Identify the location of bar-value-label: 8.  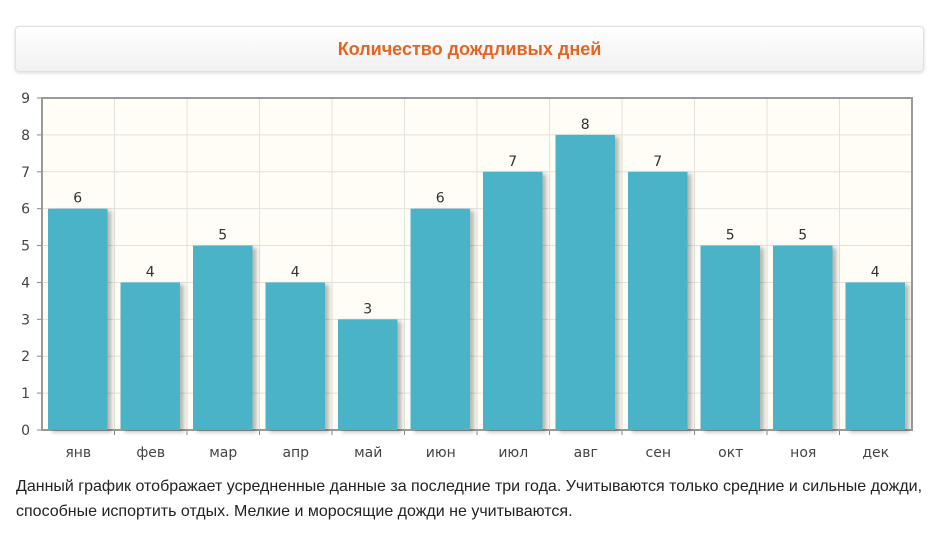
(585, 125).